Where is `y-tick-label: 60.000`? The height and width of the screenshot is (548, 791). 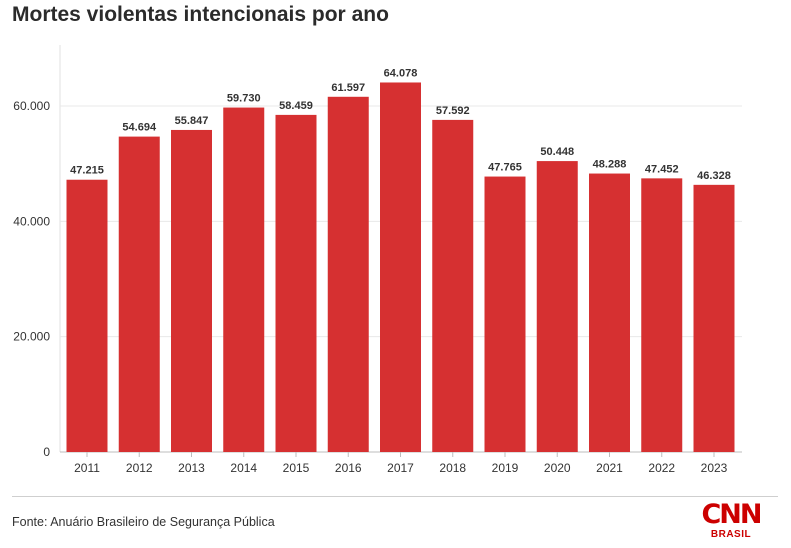
y-tick-label: 60.000 is located at coordinates (31, 106).